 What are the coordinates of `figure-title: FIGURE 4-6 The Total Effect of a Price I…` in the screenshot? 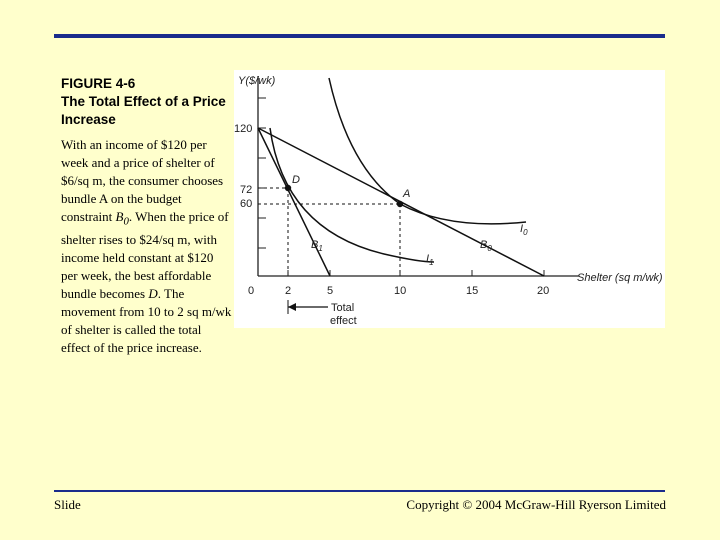 It's located at (148, 102).